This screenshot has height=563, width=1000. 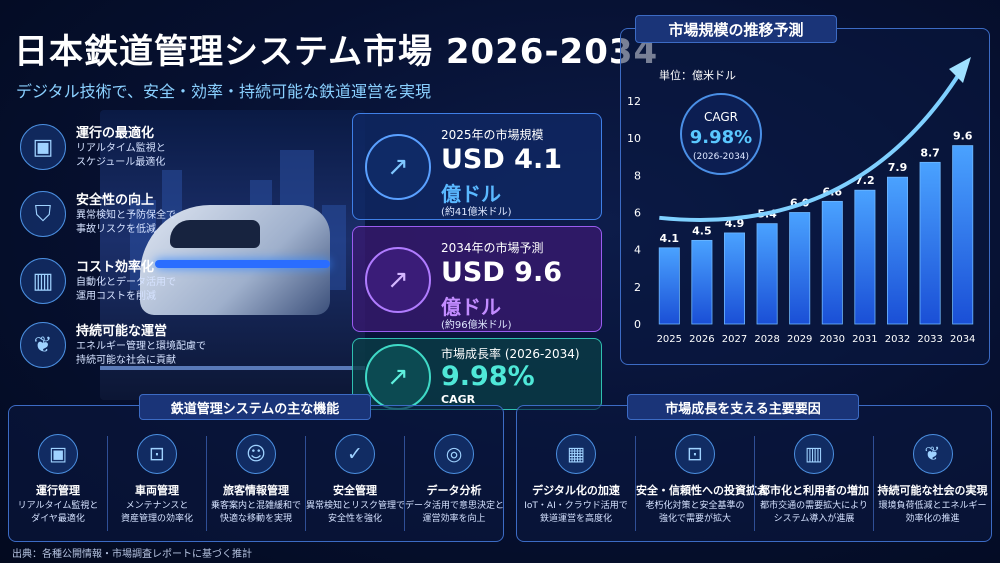 What do you see at coordinates (766, 339) in the screenshot?
I see `x-tick-label: 2028` at bounding box center [766, 339].